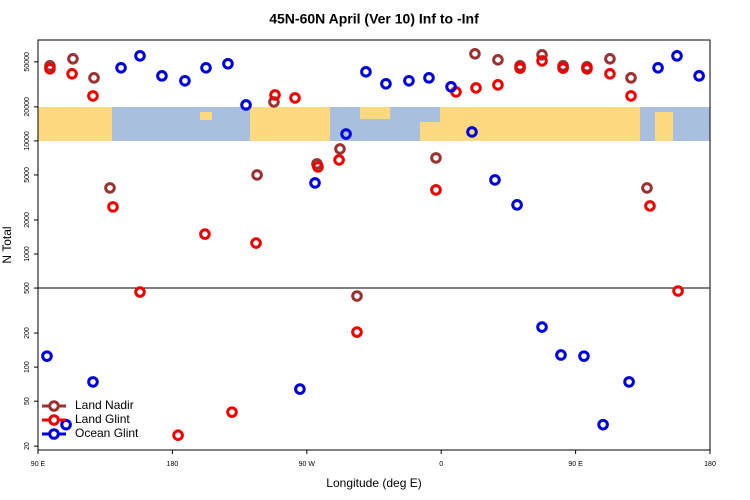  What do you see at coordinates (441, 464) in the screenshot?
I see `x-tick-label: 0` at bounding box center [441, 464].